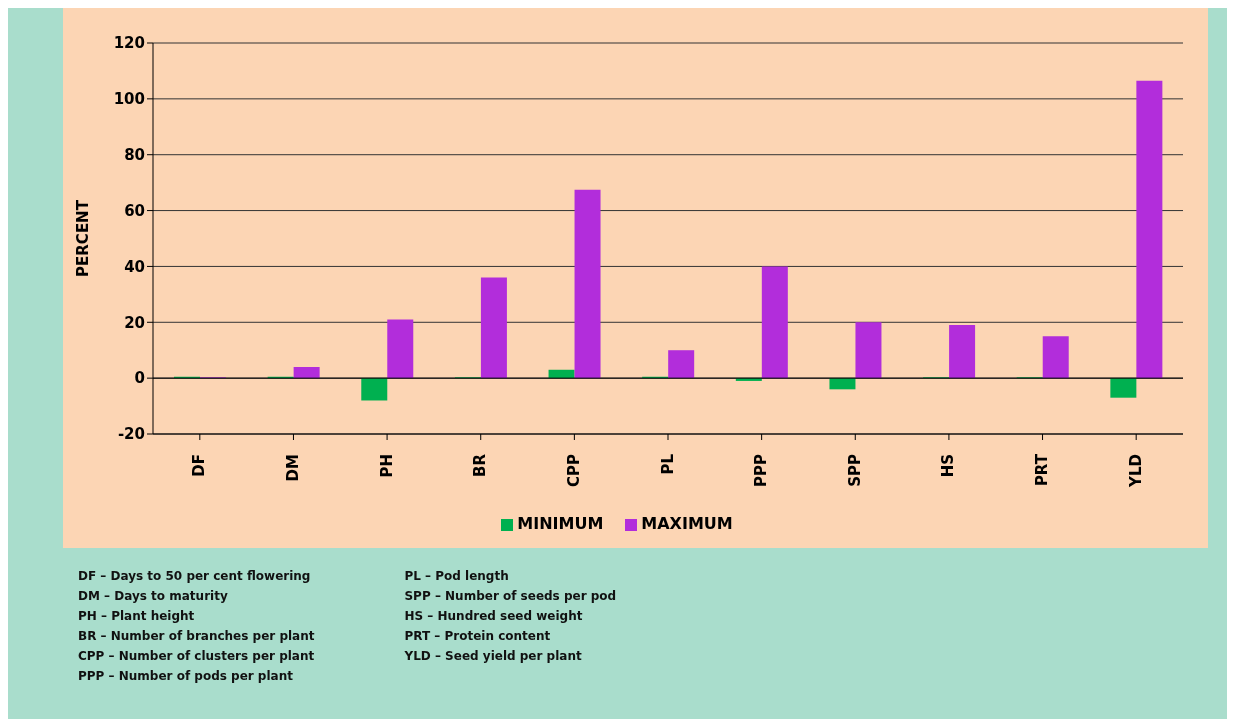 Image resolution: width=1235 pixels, height=727 pixels. Describe the element at coordinates (129, 43) in the screenshot. I see `y-tick-label: 120` at that location.